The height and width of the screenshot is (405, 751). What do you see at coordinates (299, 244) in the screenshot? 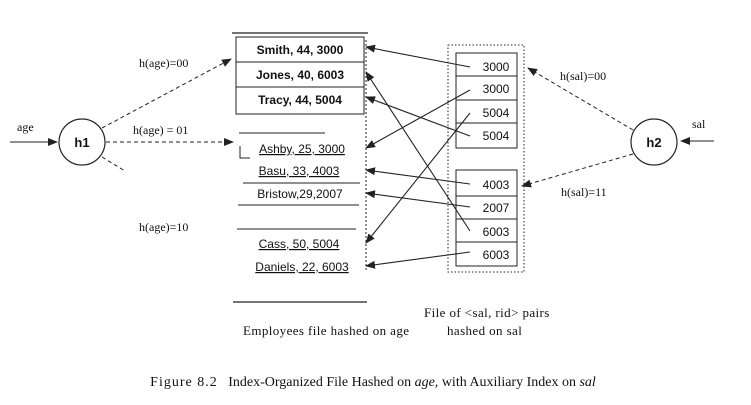
I see `employee-record-cass: Cass, 50, 5004` at bounding box center [299, 244].